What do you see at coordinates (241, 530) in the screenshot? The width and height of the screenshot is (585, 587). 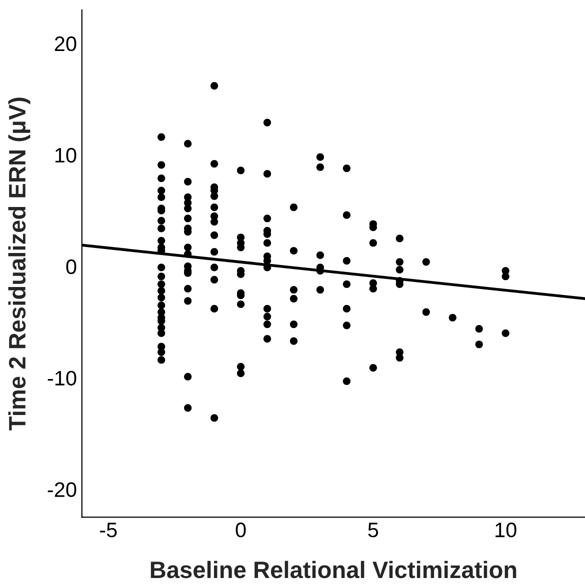 I see `x-tick-label: 0` at bounding box center [241, 530].